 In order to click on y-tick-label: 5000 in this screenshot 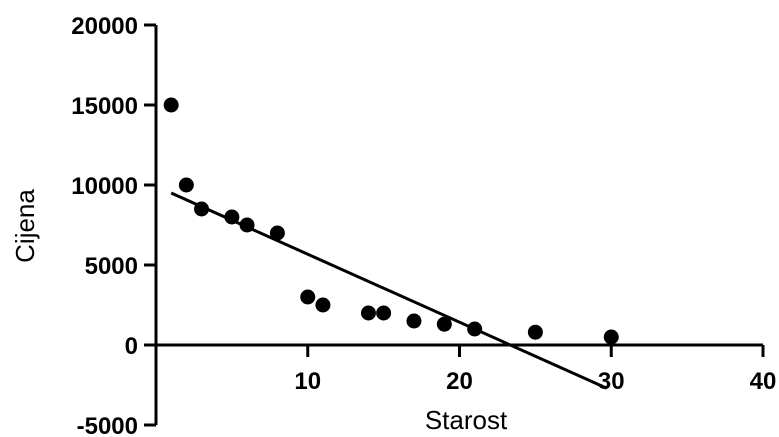, I will do `click(111, 266)`.